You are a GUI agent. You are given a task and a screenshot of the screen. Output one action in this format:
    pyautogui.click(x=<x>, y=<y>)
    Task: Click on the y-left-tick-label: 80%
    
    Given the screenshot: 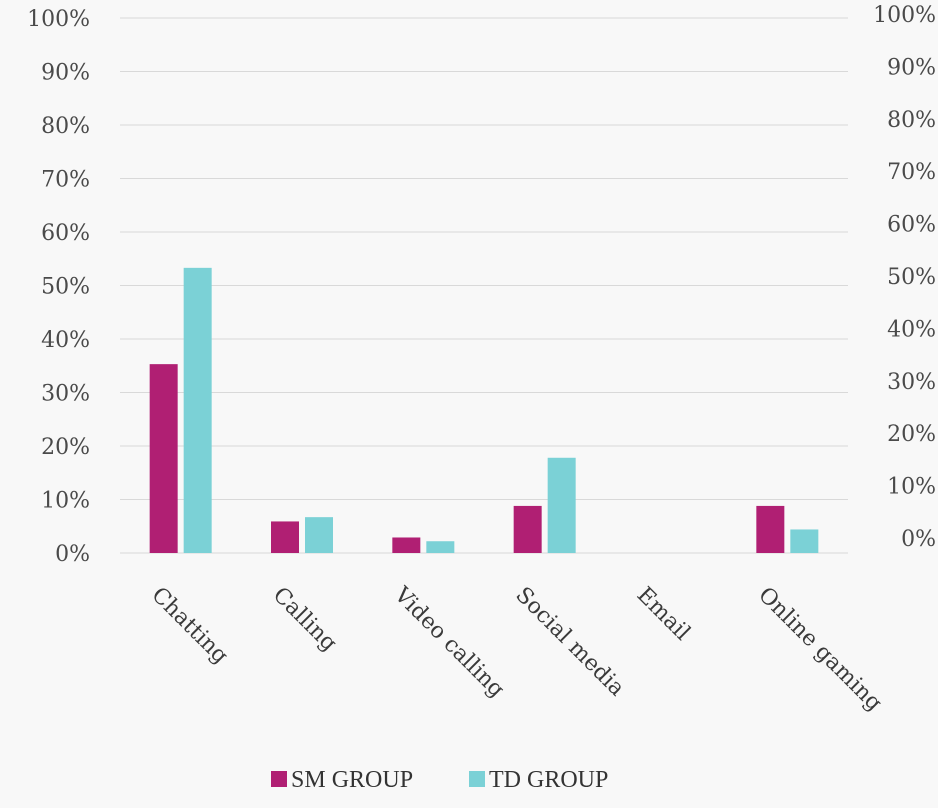 What is the action you would take?
    pyautogui.click(x=65, y=126)
    